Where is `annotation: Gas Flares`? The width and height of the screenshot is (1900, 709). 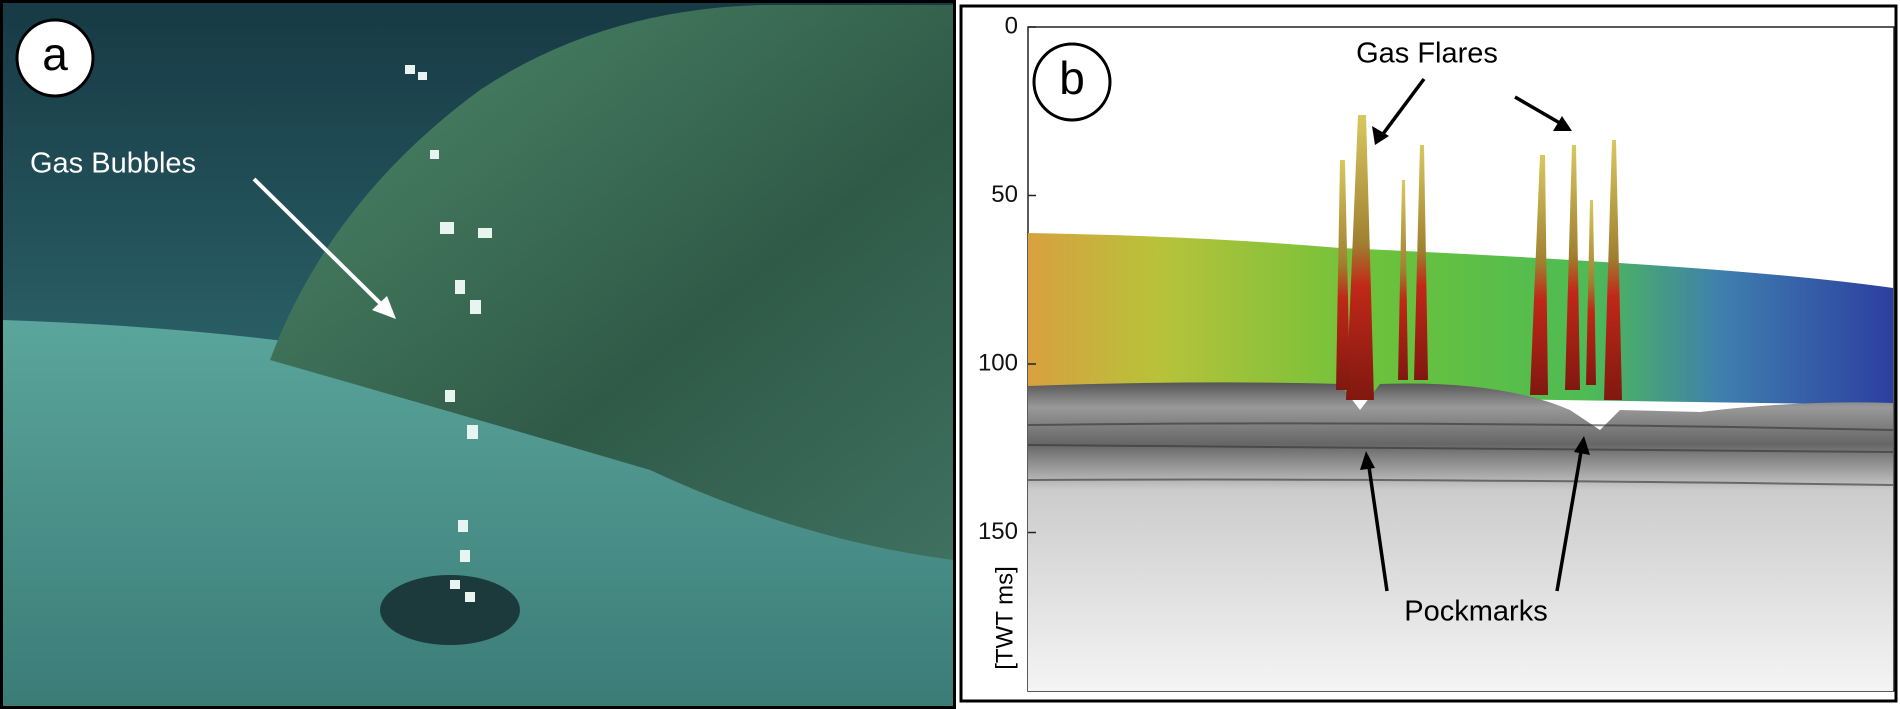
annotation: Gas Flares is located at coordinates (1427, 54).